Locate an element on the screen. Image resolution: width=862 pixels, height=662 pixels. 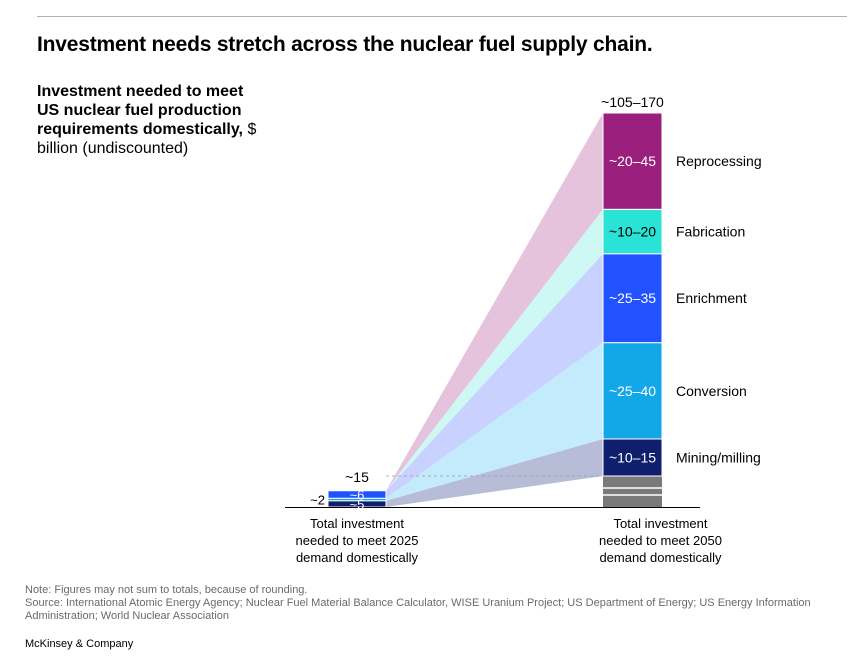
bar-2050-conversion is located at coordinates (632, 391).